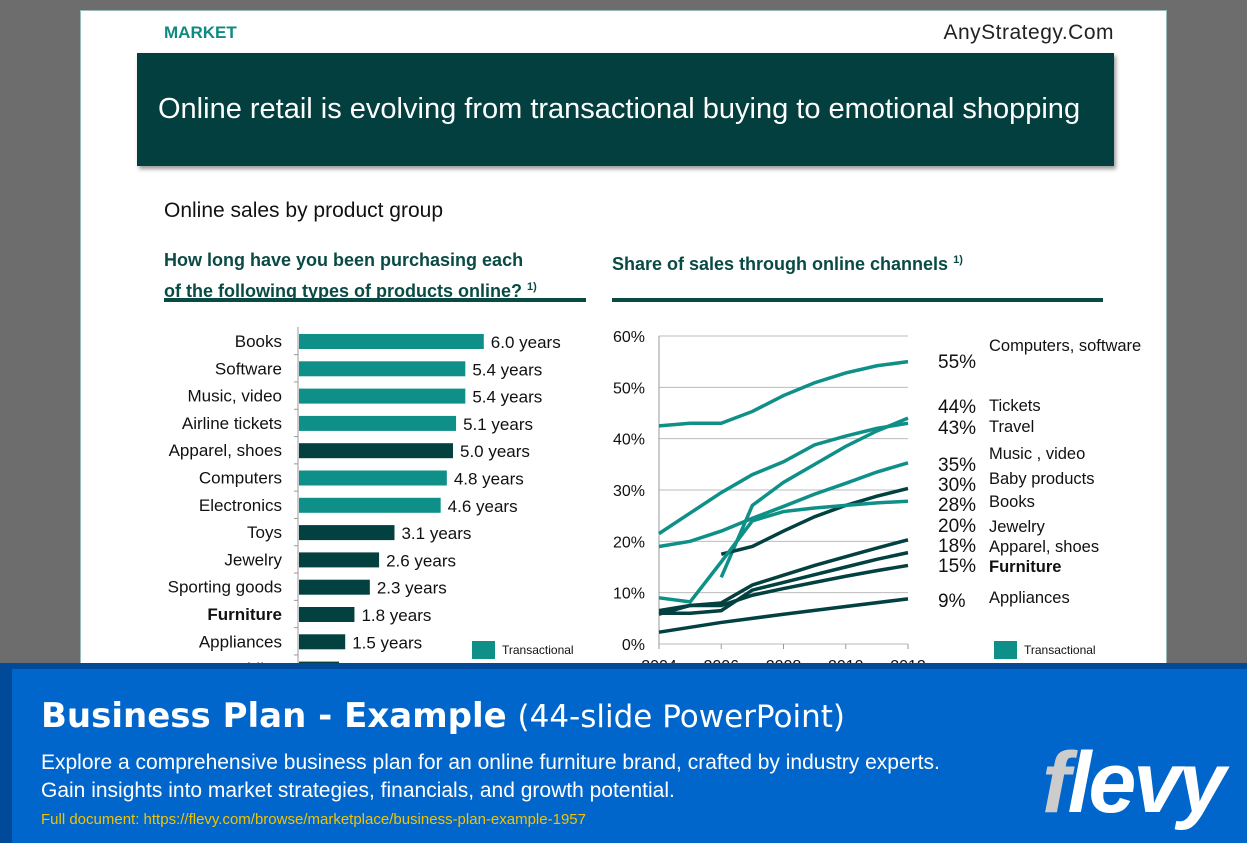 Image resolution: width=1247 pixels, height=843 pixels. What do you see at coordinates (303, 210) in the screenshot?
I see `slide-subtitle: Online sales by product group` at bounding box center [303, 210].